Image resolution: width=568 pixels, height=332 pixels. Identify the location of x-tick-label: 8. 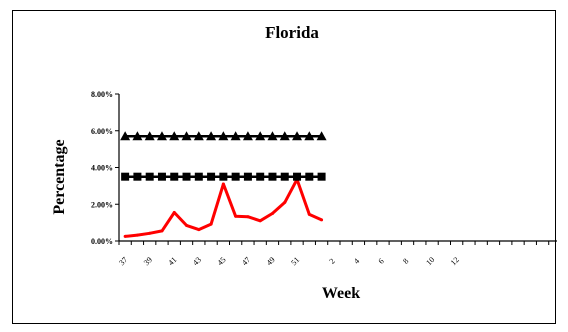
(405, 261).